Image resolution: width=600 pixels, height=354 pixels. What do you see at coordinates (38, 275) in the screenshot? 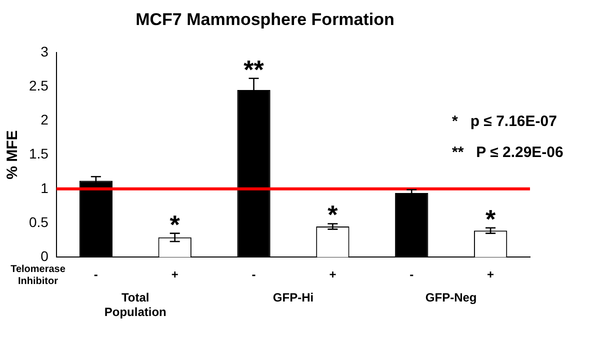
I see `legend-title: Telomerase Inhibitor` at bounding box center [38, 275].